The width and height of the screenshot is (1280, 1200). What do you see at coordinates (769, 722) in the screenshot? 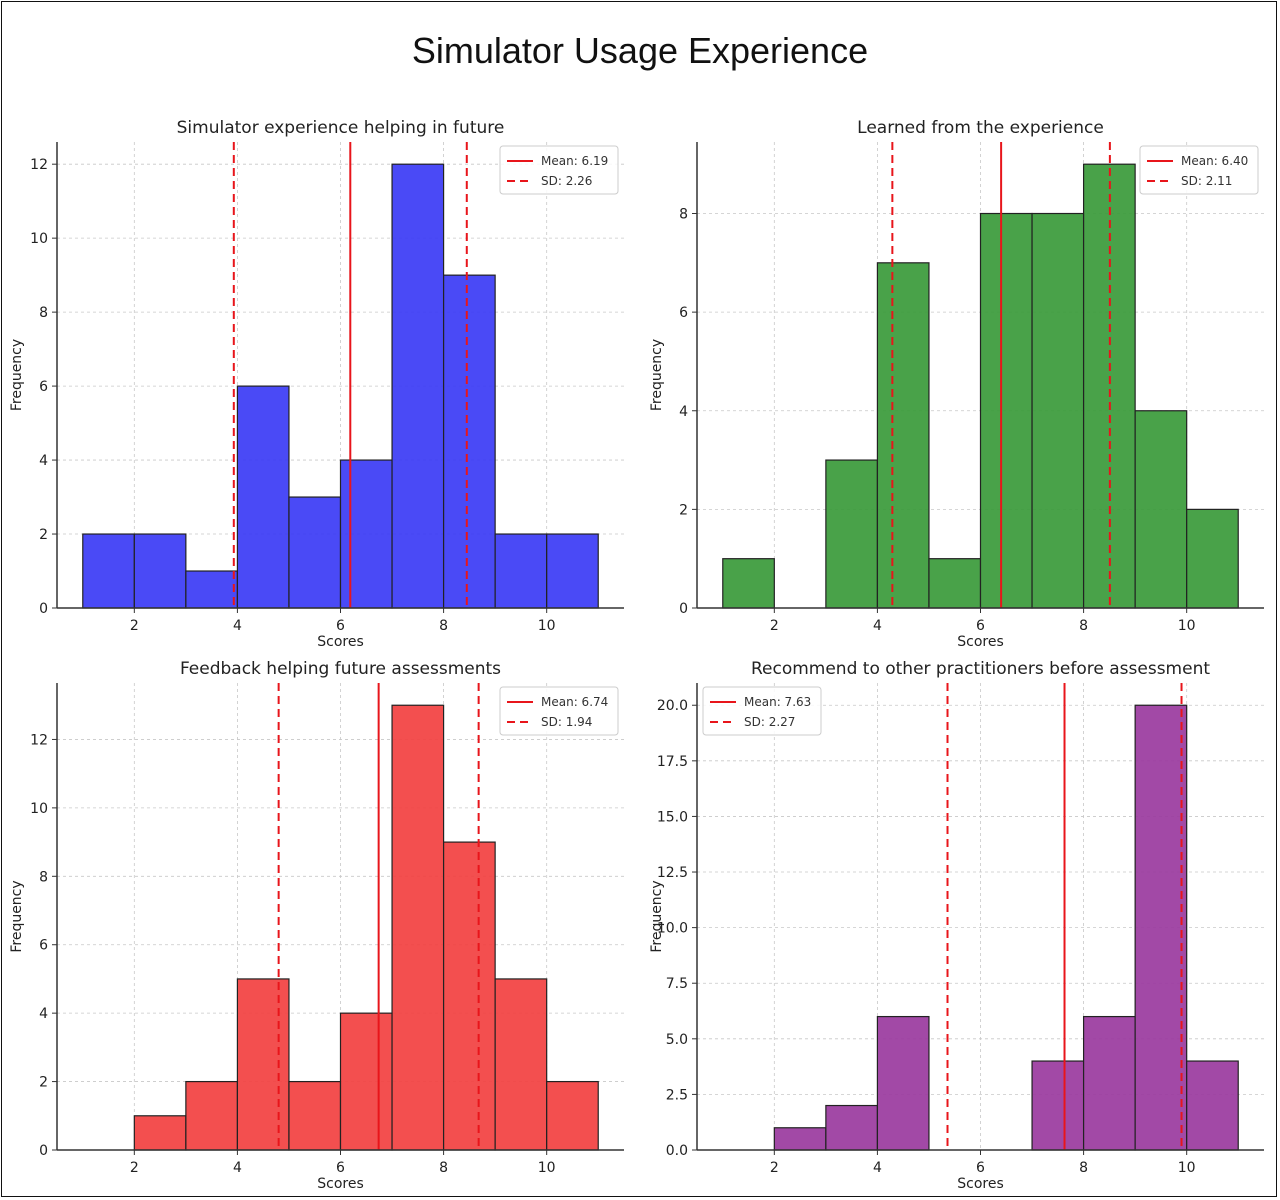
I see `legend-sd-label: SD: 2.27` at bounding box center [769, 722].